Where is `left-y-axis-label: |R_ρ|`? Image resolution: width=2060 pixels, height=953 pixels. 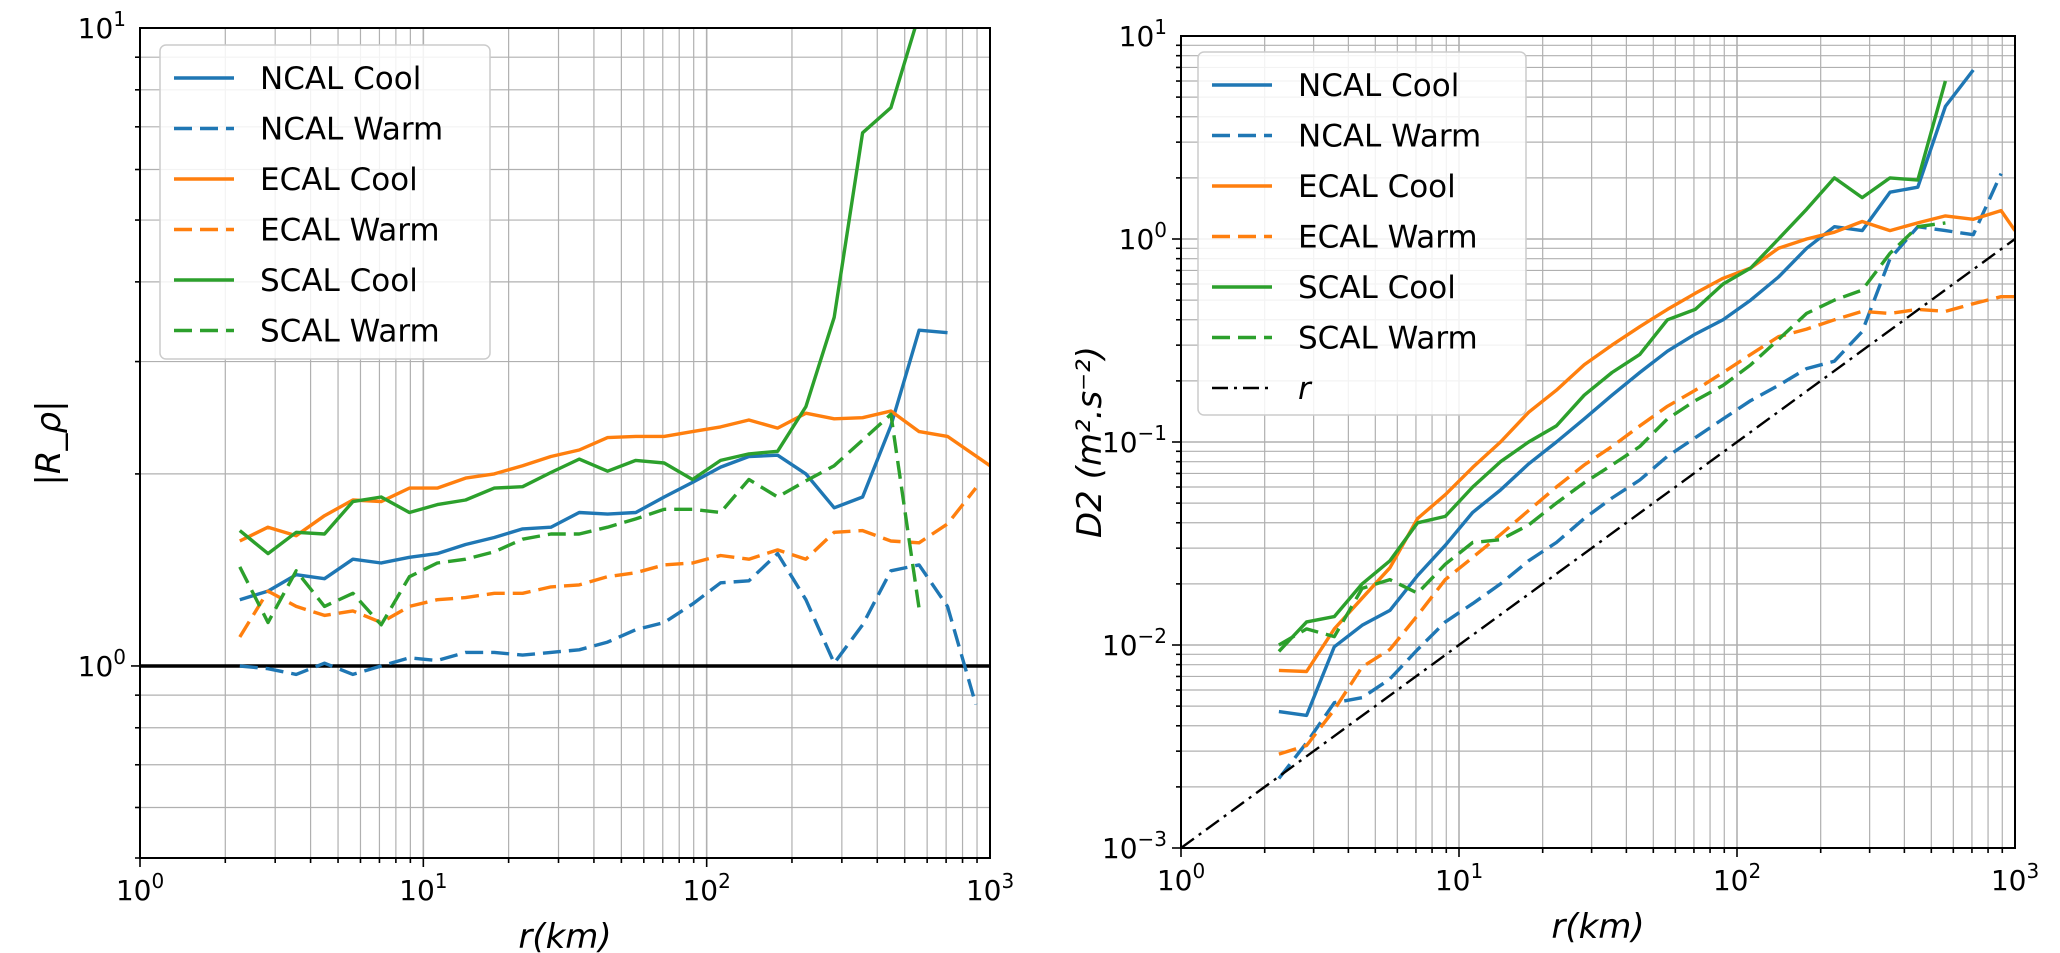 left-y-axis-label: |R_ρ| is located at coordinates (49, 442).